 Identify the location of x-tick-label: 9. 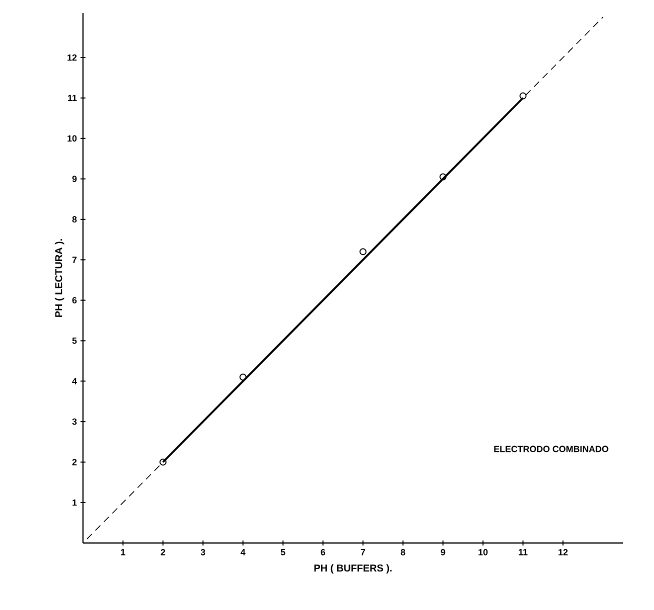
(443, 552).